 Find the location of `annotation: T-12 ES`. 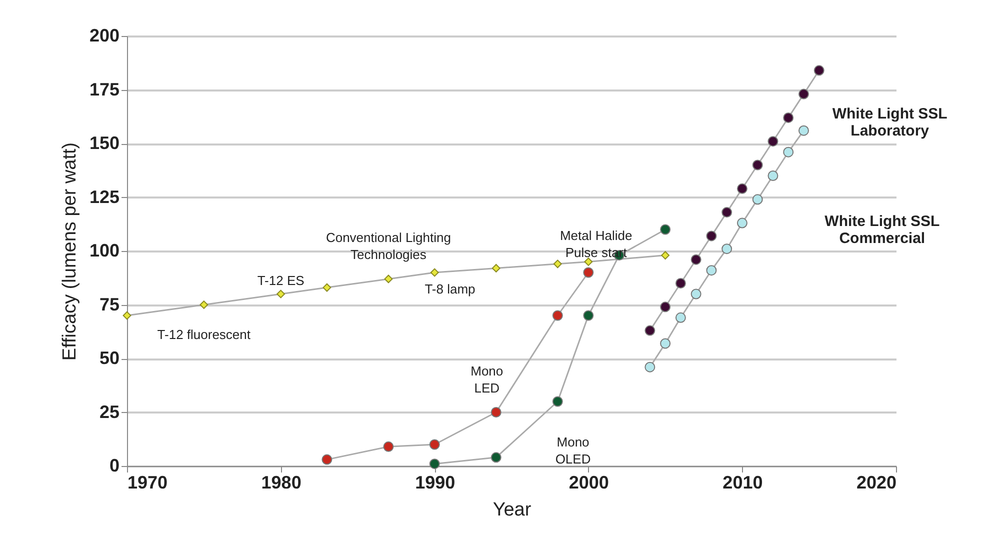

annotation: T-12 ES is located at coordinates (281, 280).